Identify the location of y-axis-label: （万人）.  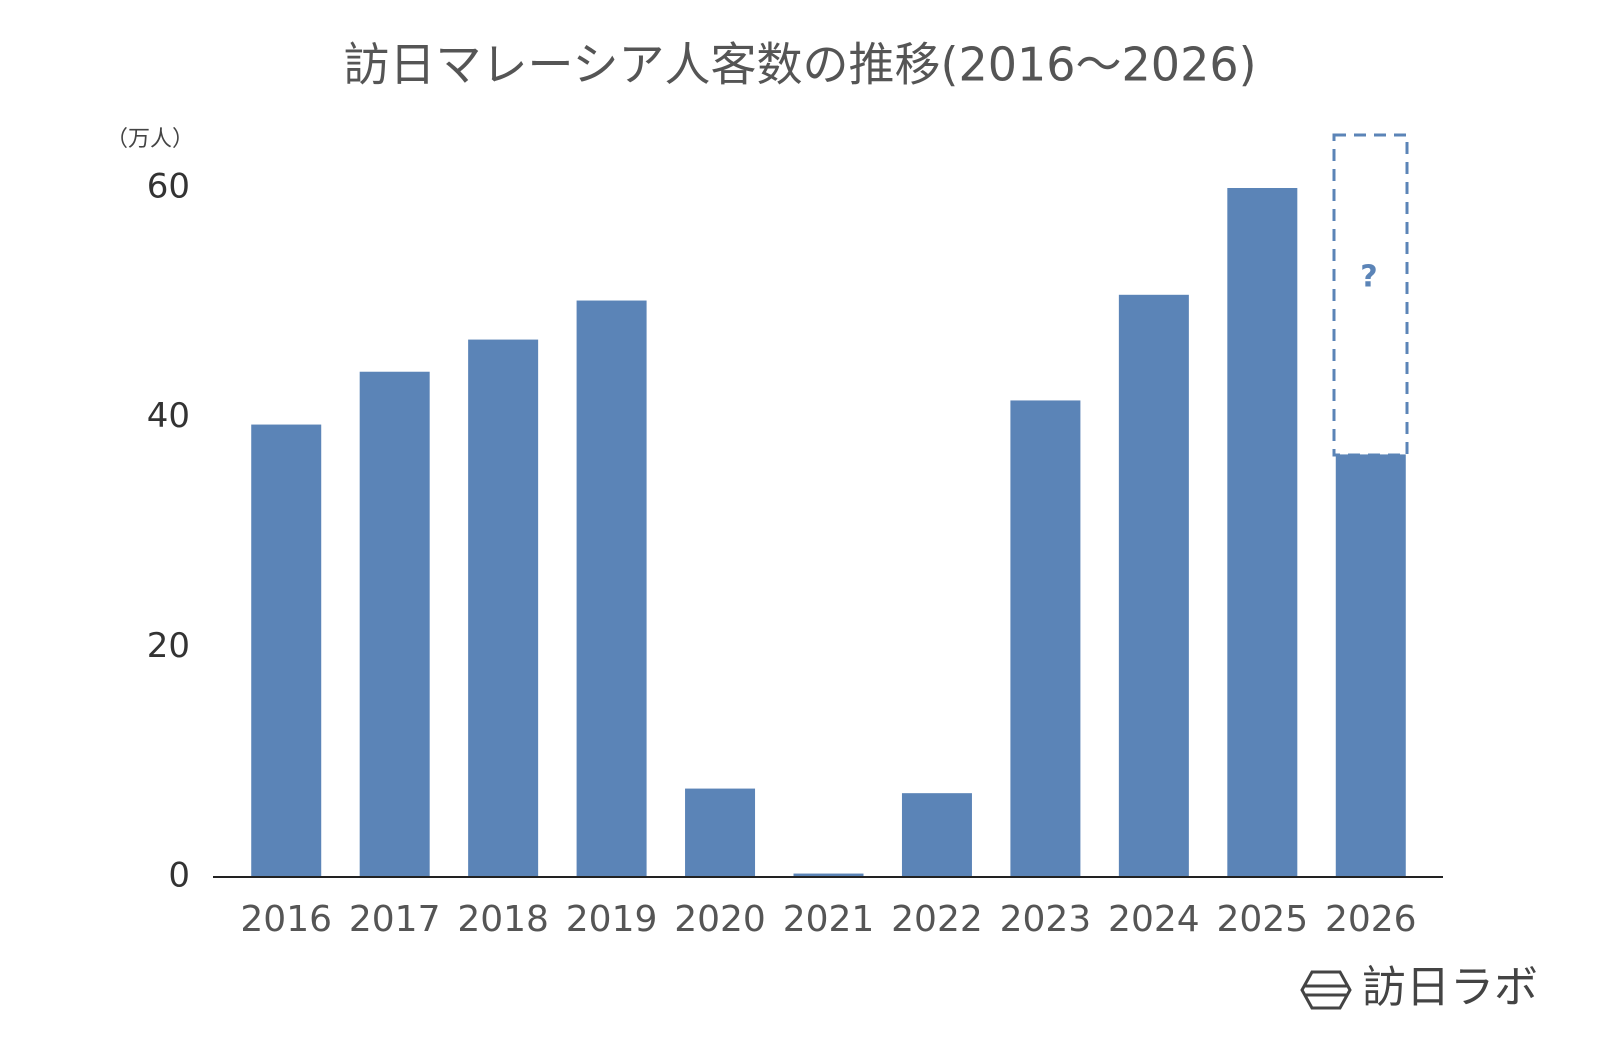
(150, 139).